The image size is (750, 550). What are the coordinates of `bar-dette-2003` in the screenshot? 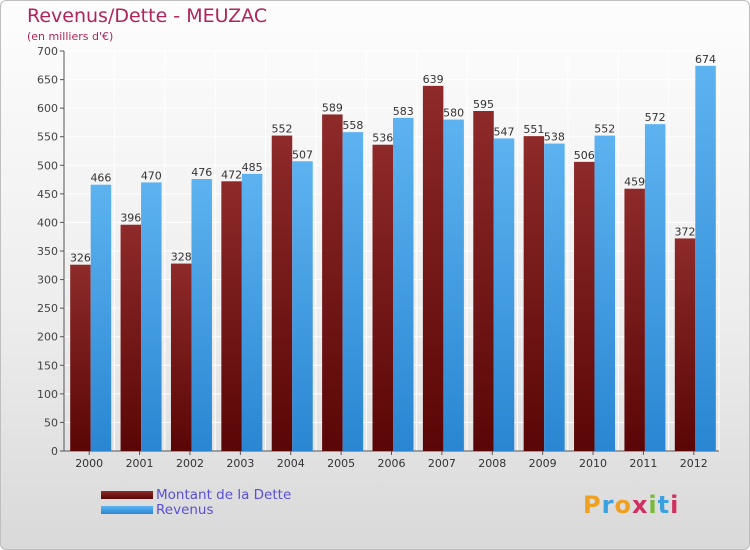 It's located at (231, 316).